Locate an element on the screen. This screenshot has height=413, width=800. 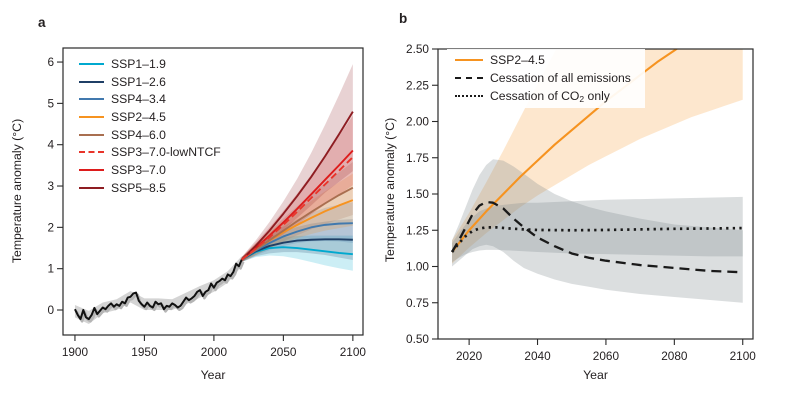
svg-text: 5 is located at coordinates (50, 103).